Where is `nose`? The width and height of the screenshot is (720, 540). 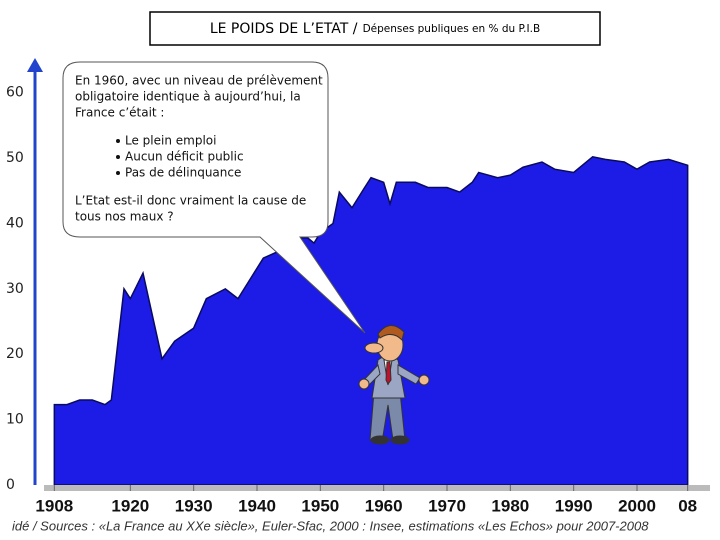
nose is located at coordinates (374, 348).